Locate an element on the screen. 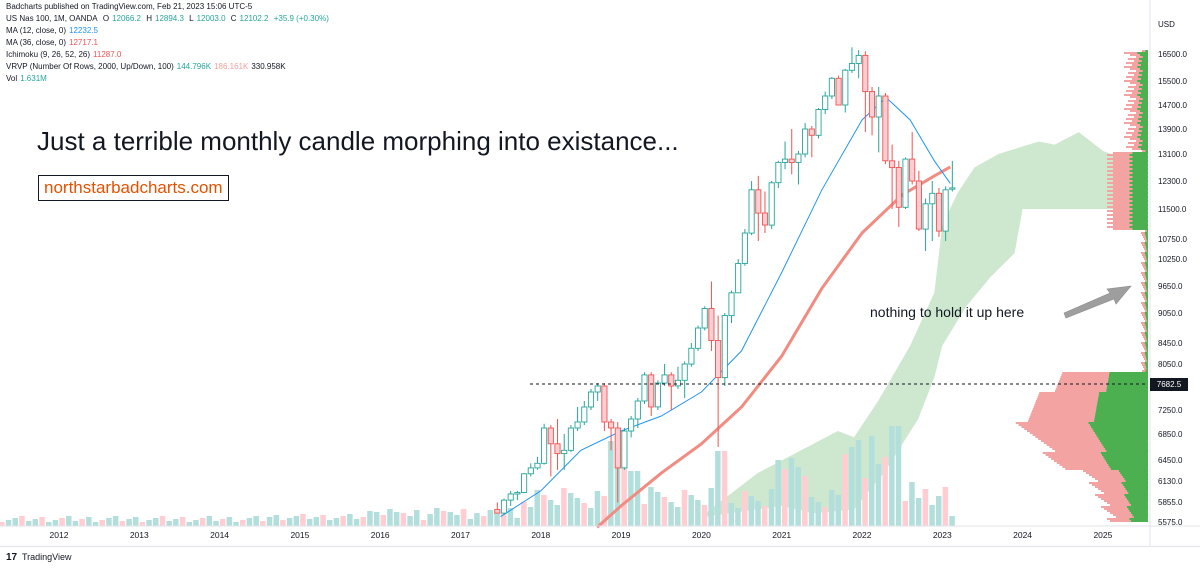  symbol-label: US Nas 100, 1M, OANDA is located at coordinates (52, 18).